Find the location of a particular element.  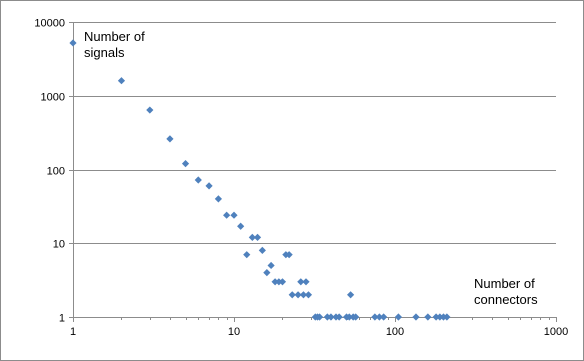

x-tick-label: 100 is located at coordinates (395, 332).